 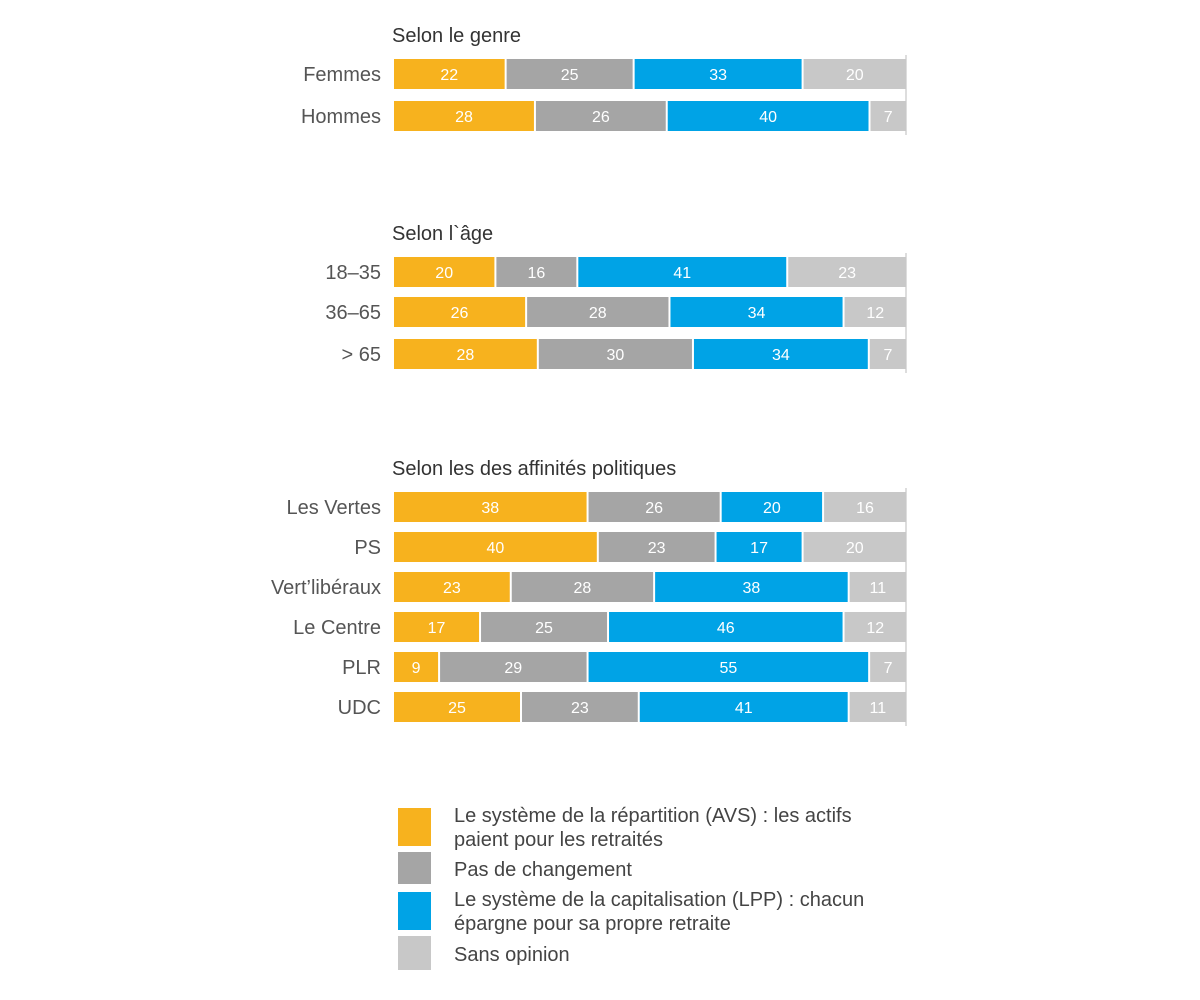 I want to click on category-label: PLR, so click(x=361, y=668).